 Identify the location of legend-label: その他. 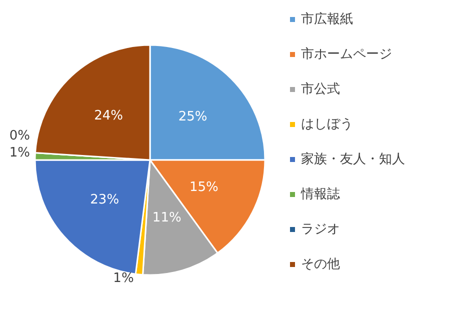
(320, 264).